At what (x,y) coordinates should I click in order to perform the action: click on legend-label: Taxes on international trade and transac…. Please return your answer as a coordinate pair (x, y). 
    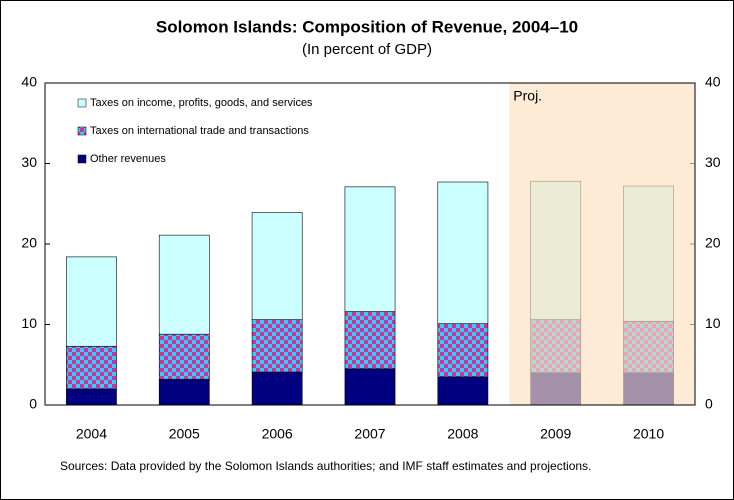
    Looking at the image, I should click on (199, 131).